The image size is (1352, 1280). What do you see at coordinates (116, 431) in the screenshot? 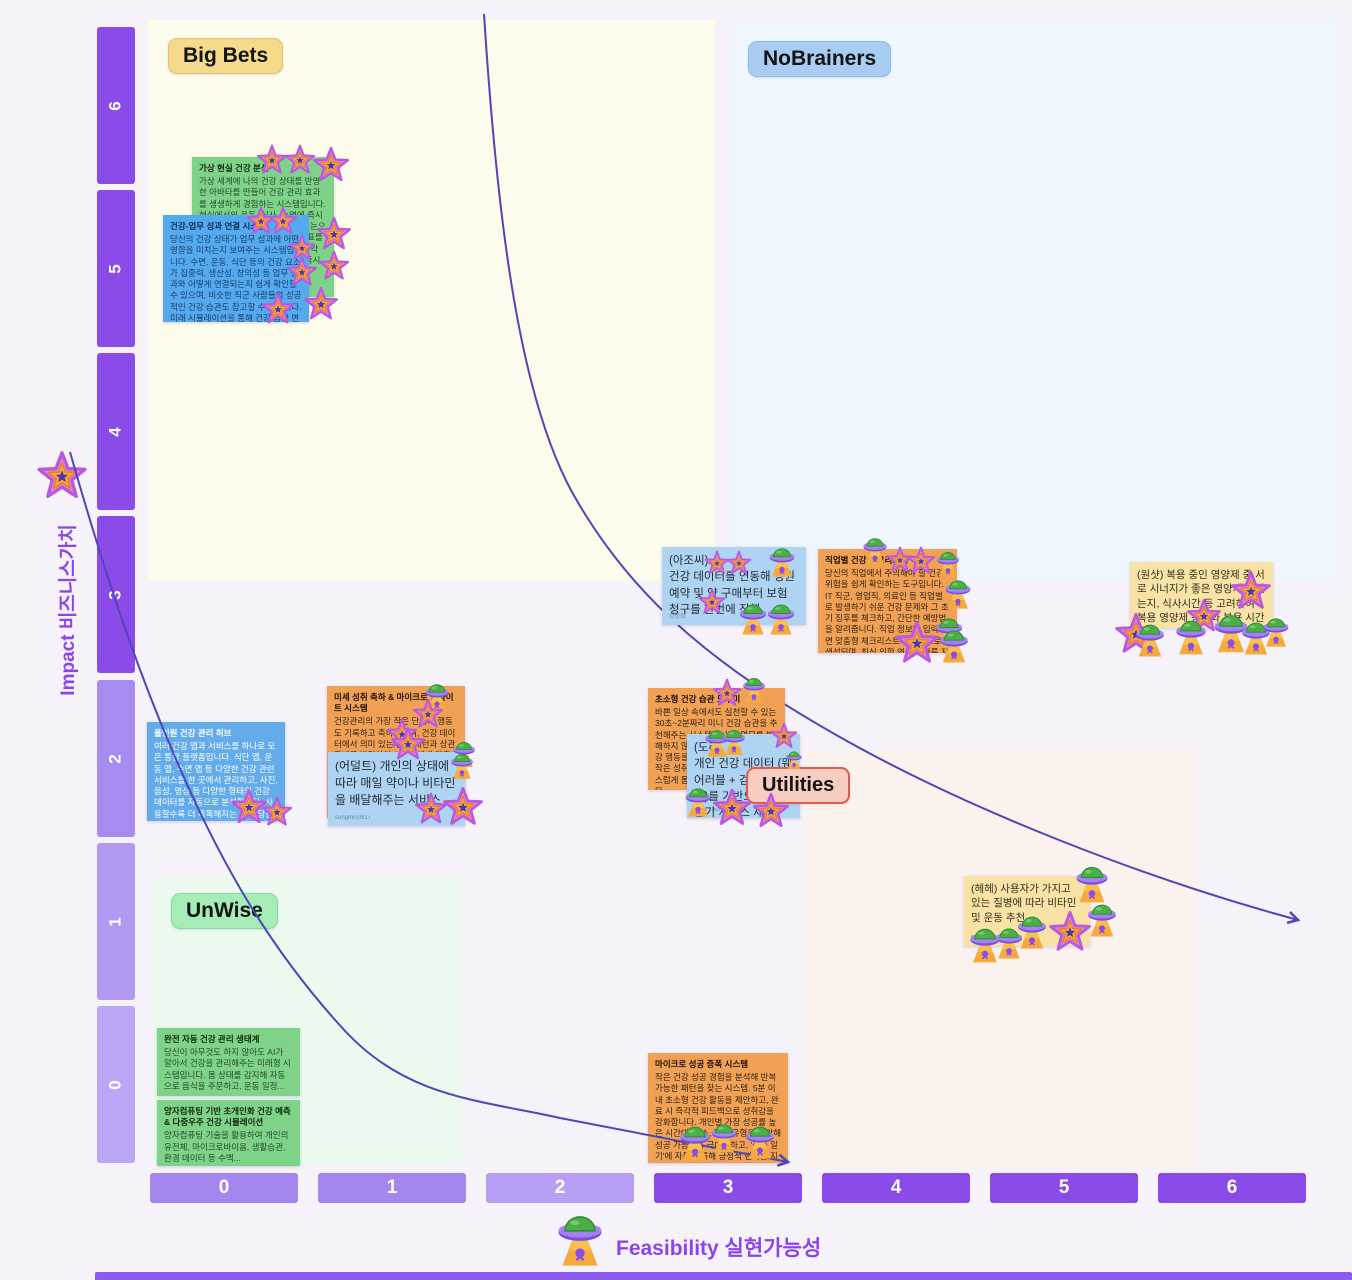
I see `impact-tick-4: 4` at bounding box center [116, 431].